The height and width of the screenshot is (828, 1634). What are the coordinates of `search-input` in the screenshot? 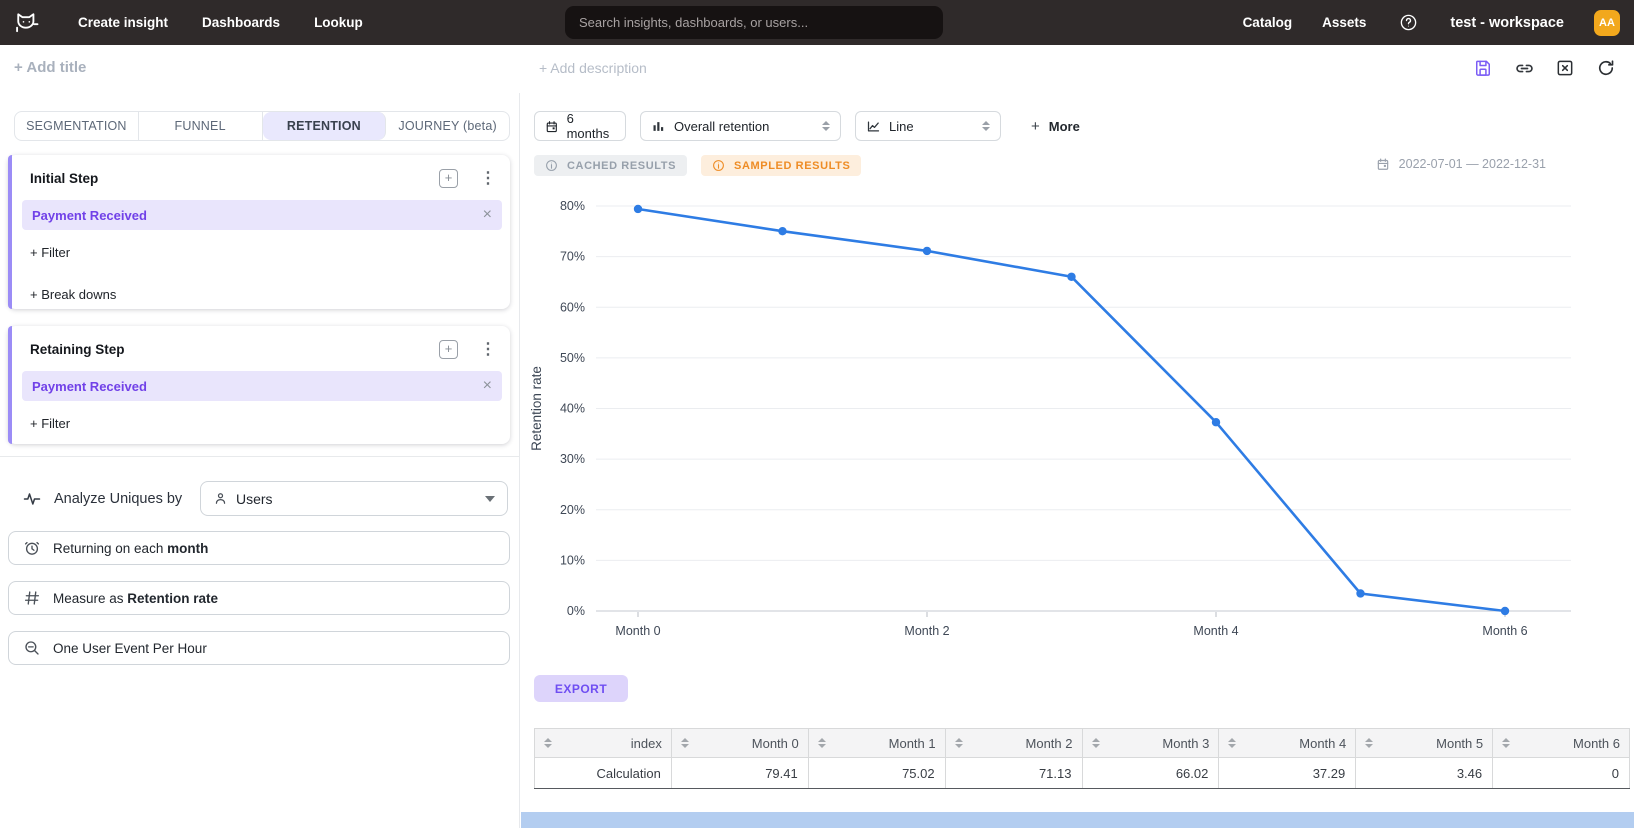 It's located at (754, 22).